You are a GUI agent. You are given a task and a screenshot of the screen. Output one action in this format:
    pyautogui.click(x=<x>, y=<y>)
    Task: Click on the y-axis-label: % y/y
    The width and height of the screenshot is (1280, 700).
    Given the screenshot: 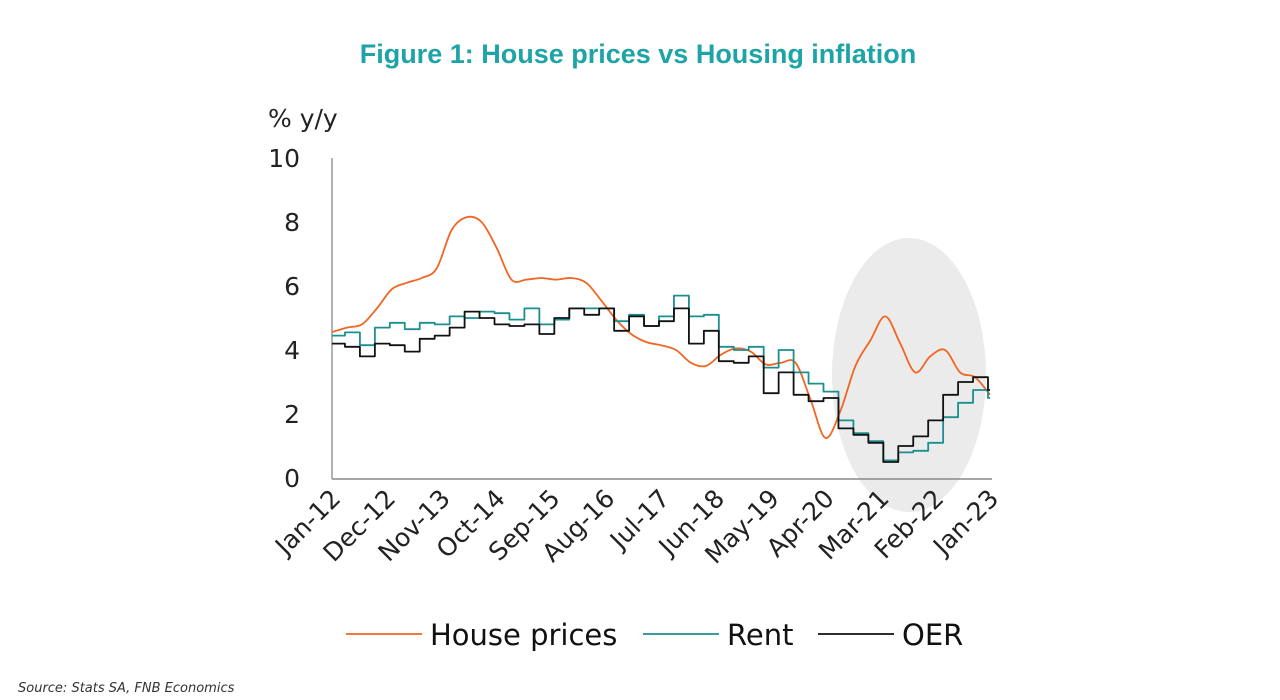 What is the action you would take?
    pyautogui.click(x=303, y=118)
    